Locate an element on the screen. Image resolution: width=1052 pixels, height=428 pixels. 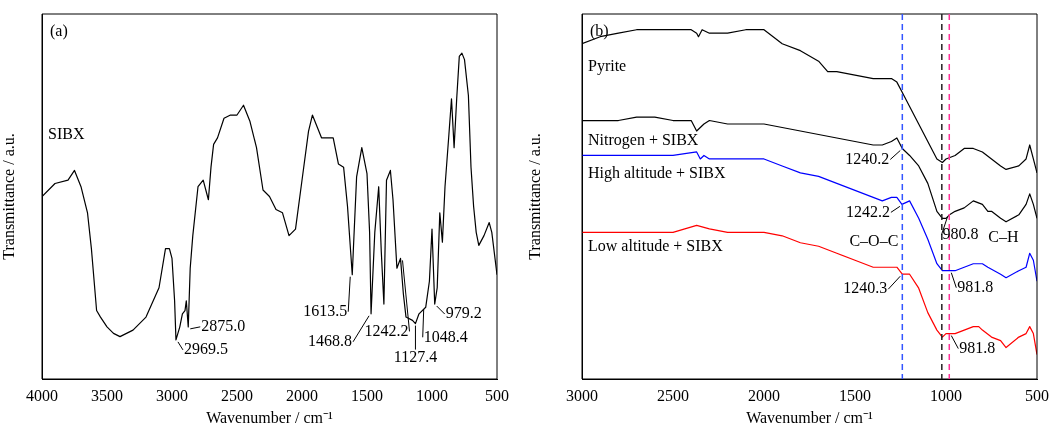
x-tick-label: 3500 is located at coordinates (107, 395).